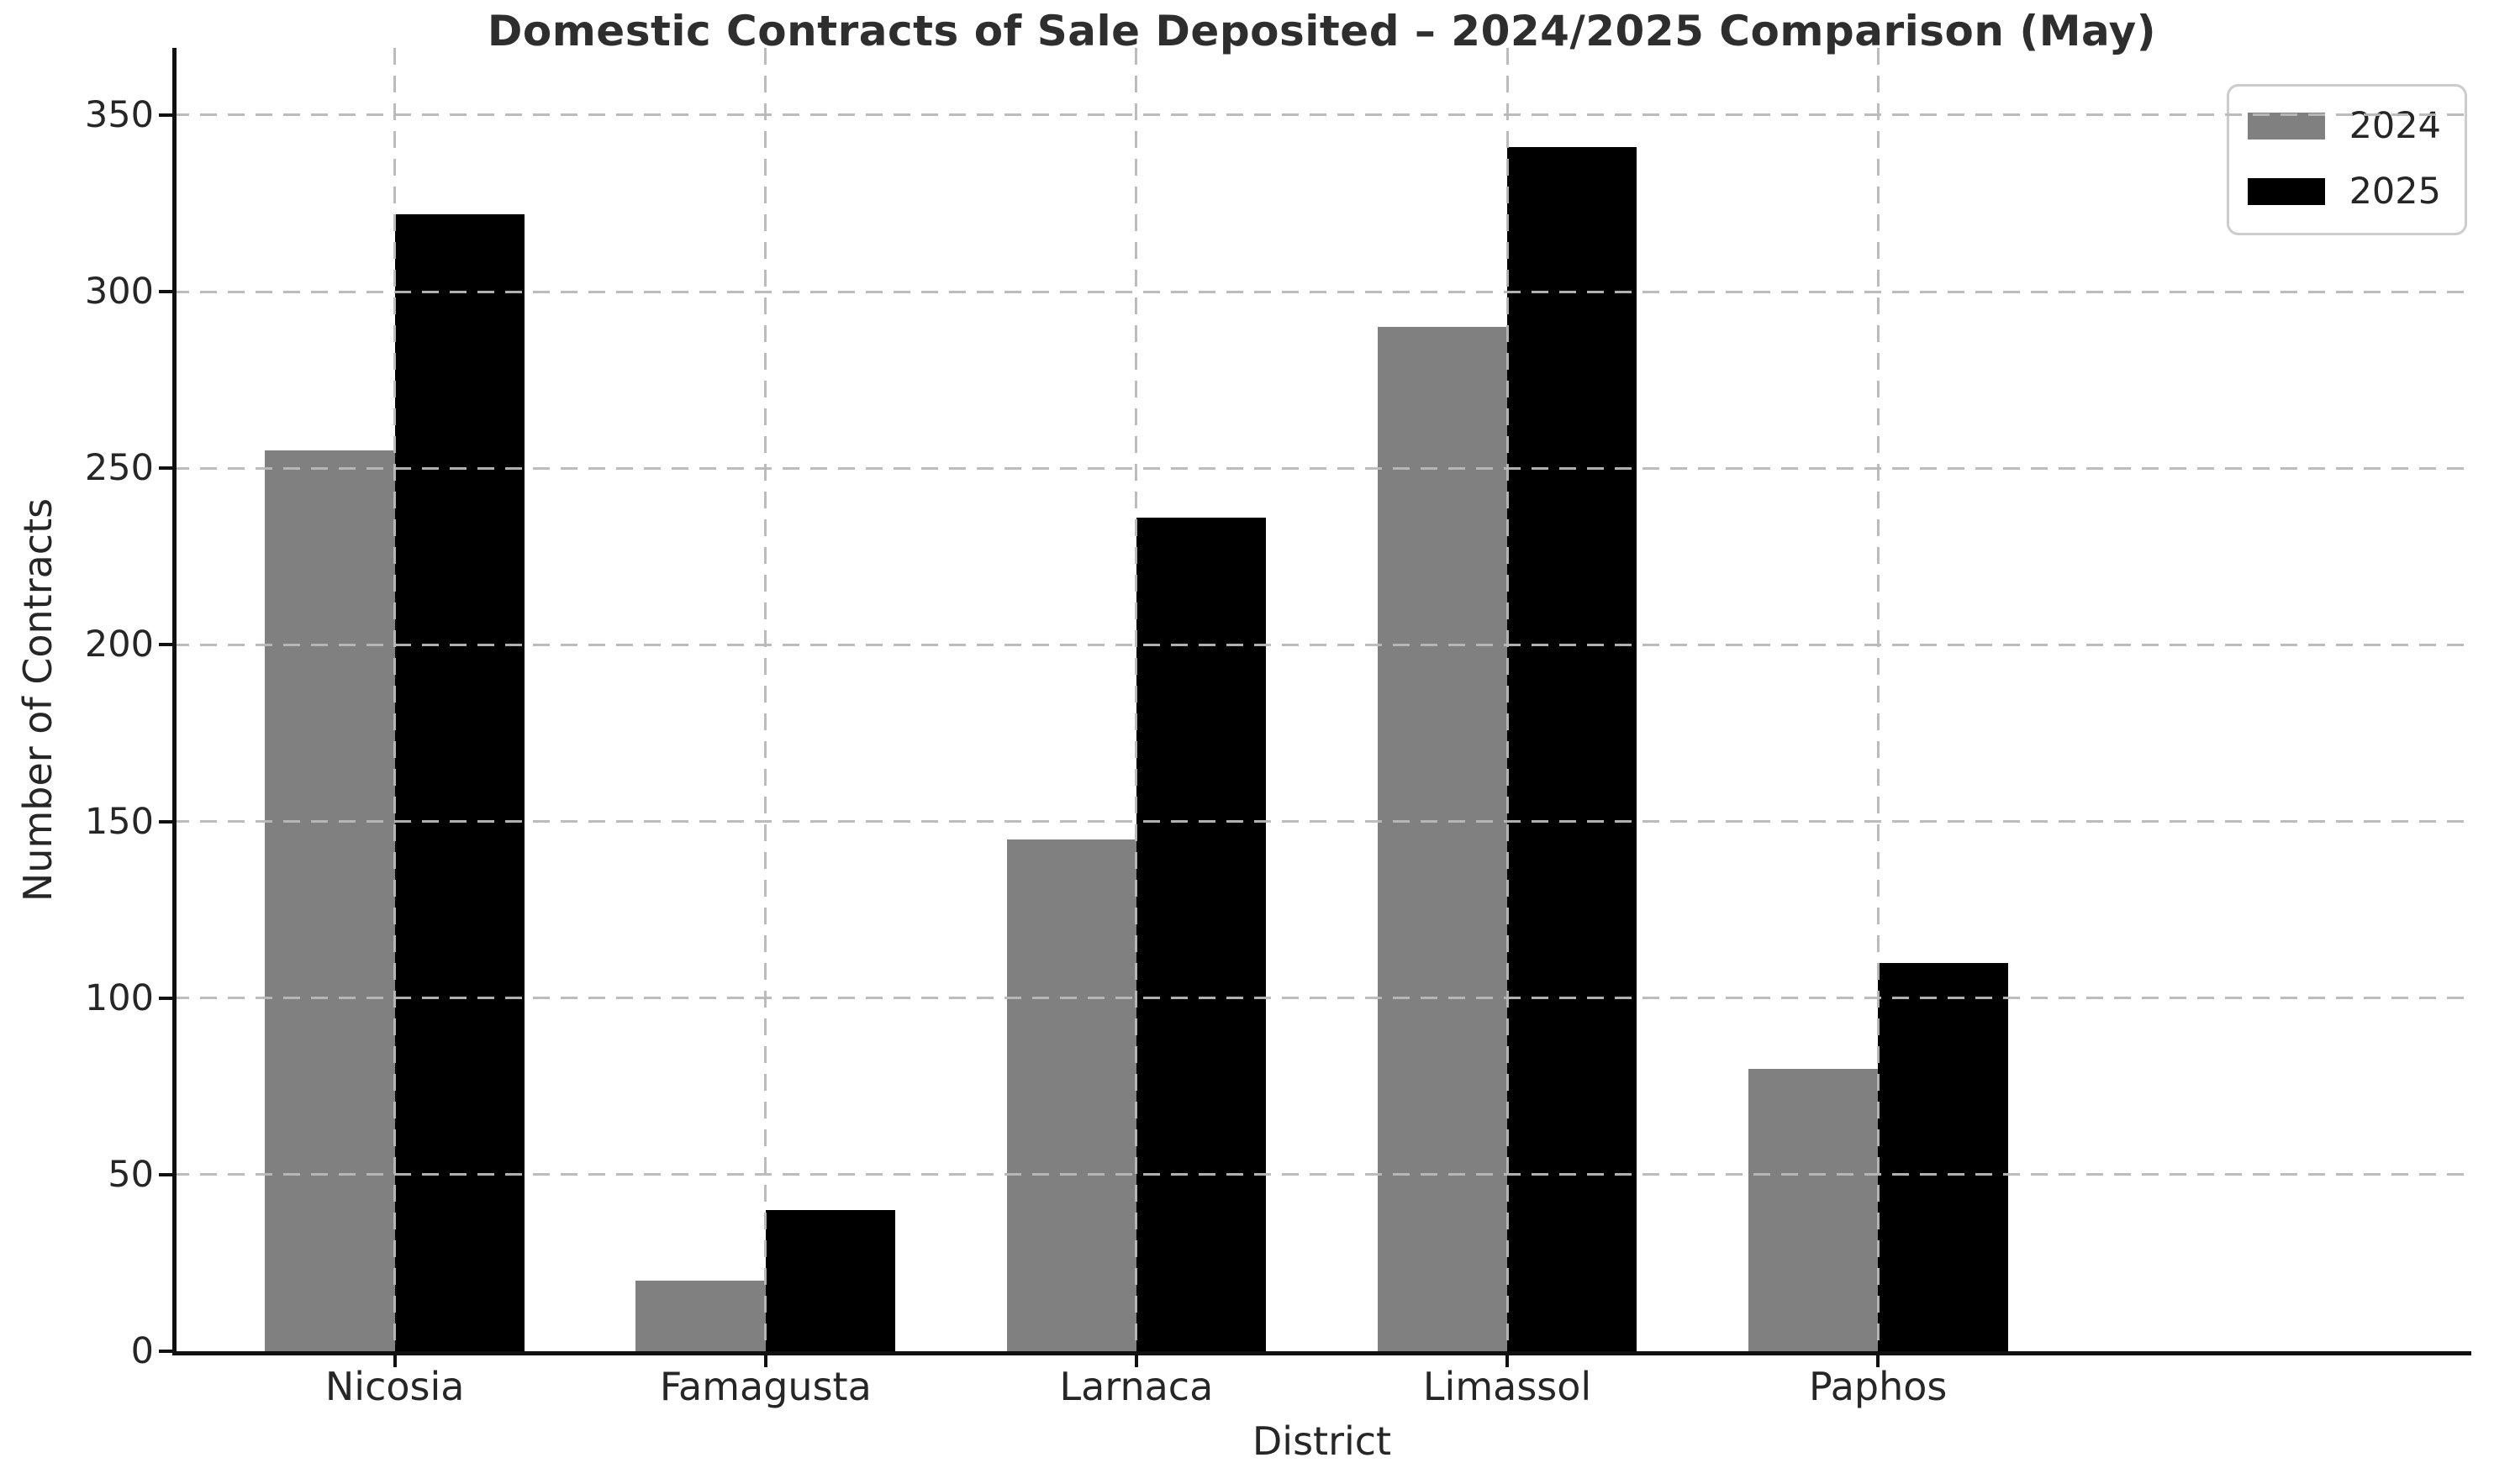 The image size is (2494, 1484). Describe the element at coordinates (700, 1315) in the screenshot. I see `bar-famagusta-2024` at that location.